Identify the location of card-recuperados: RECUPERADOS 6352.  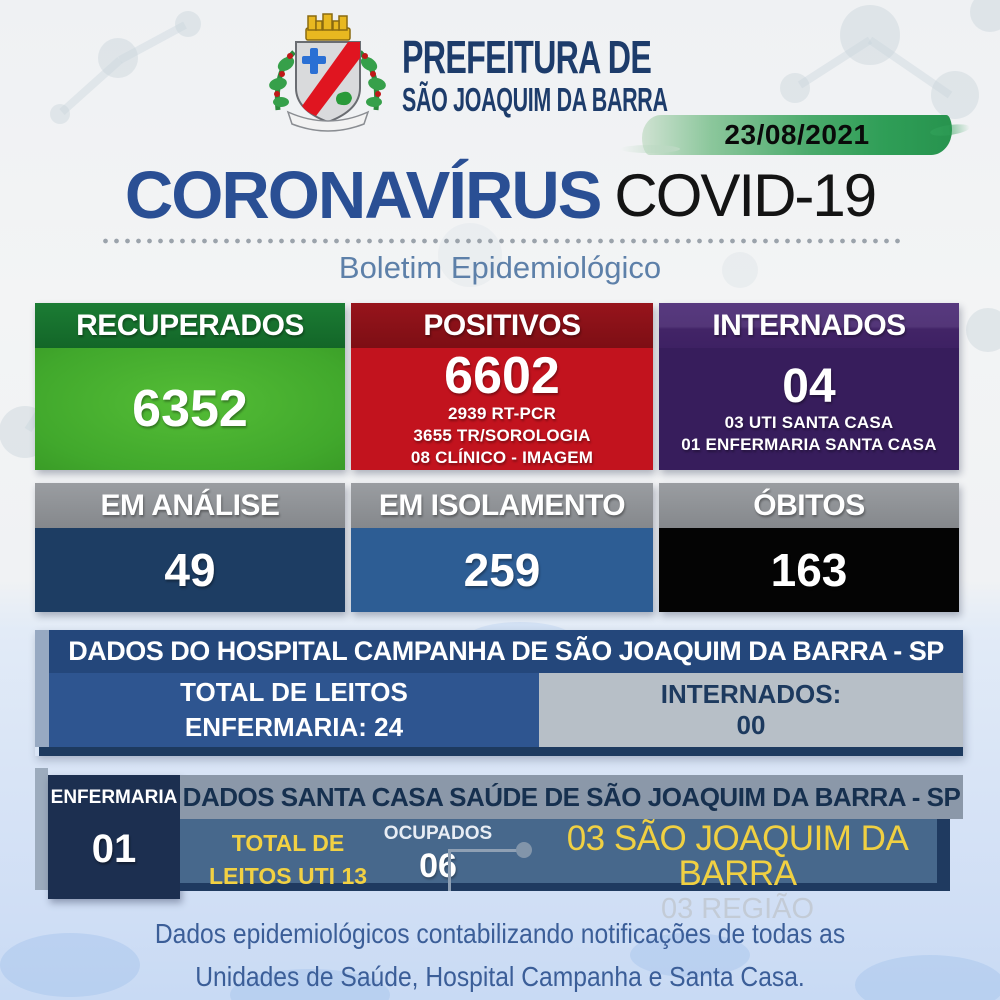
(190, 386).